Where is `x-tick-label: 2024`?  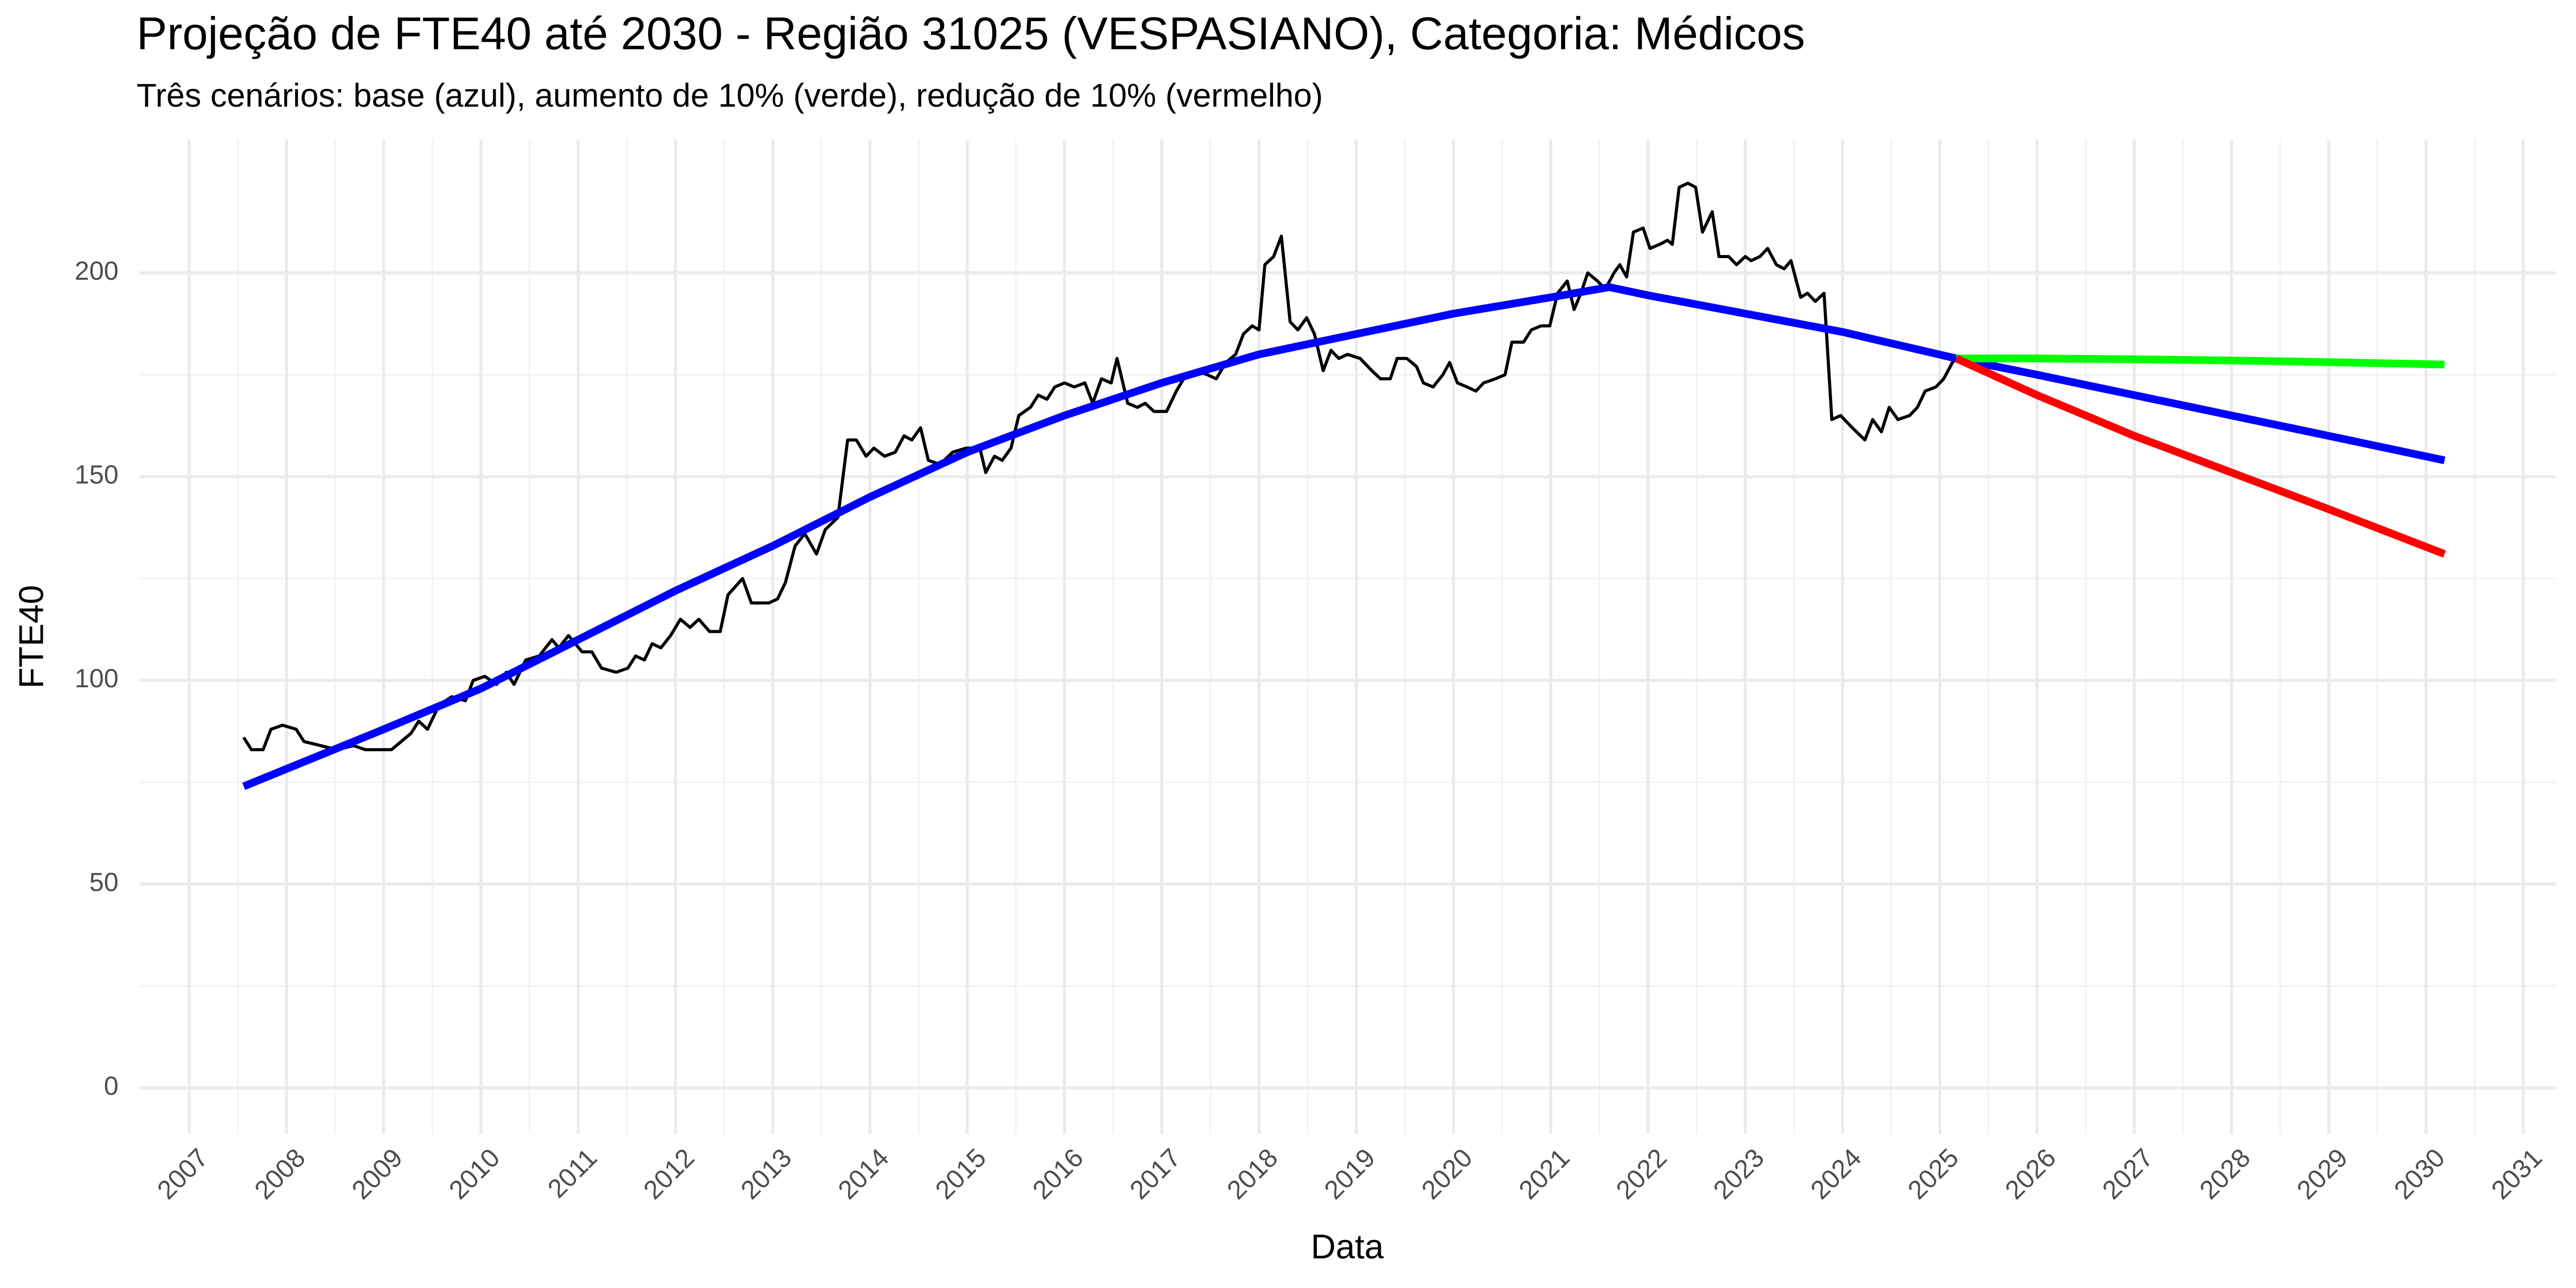
x-tick-label: 2024 is located at coordinates (1836, 1174).